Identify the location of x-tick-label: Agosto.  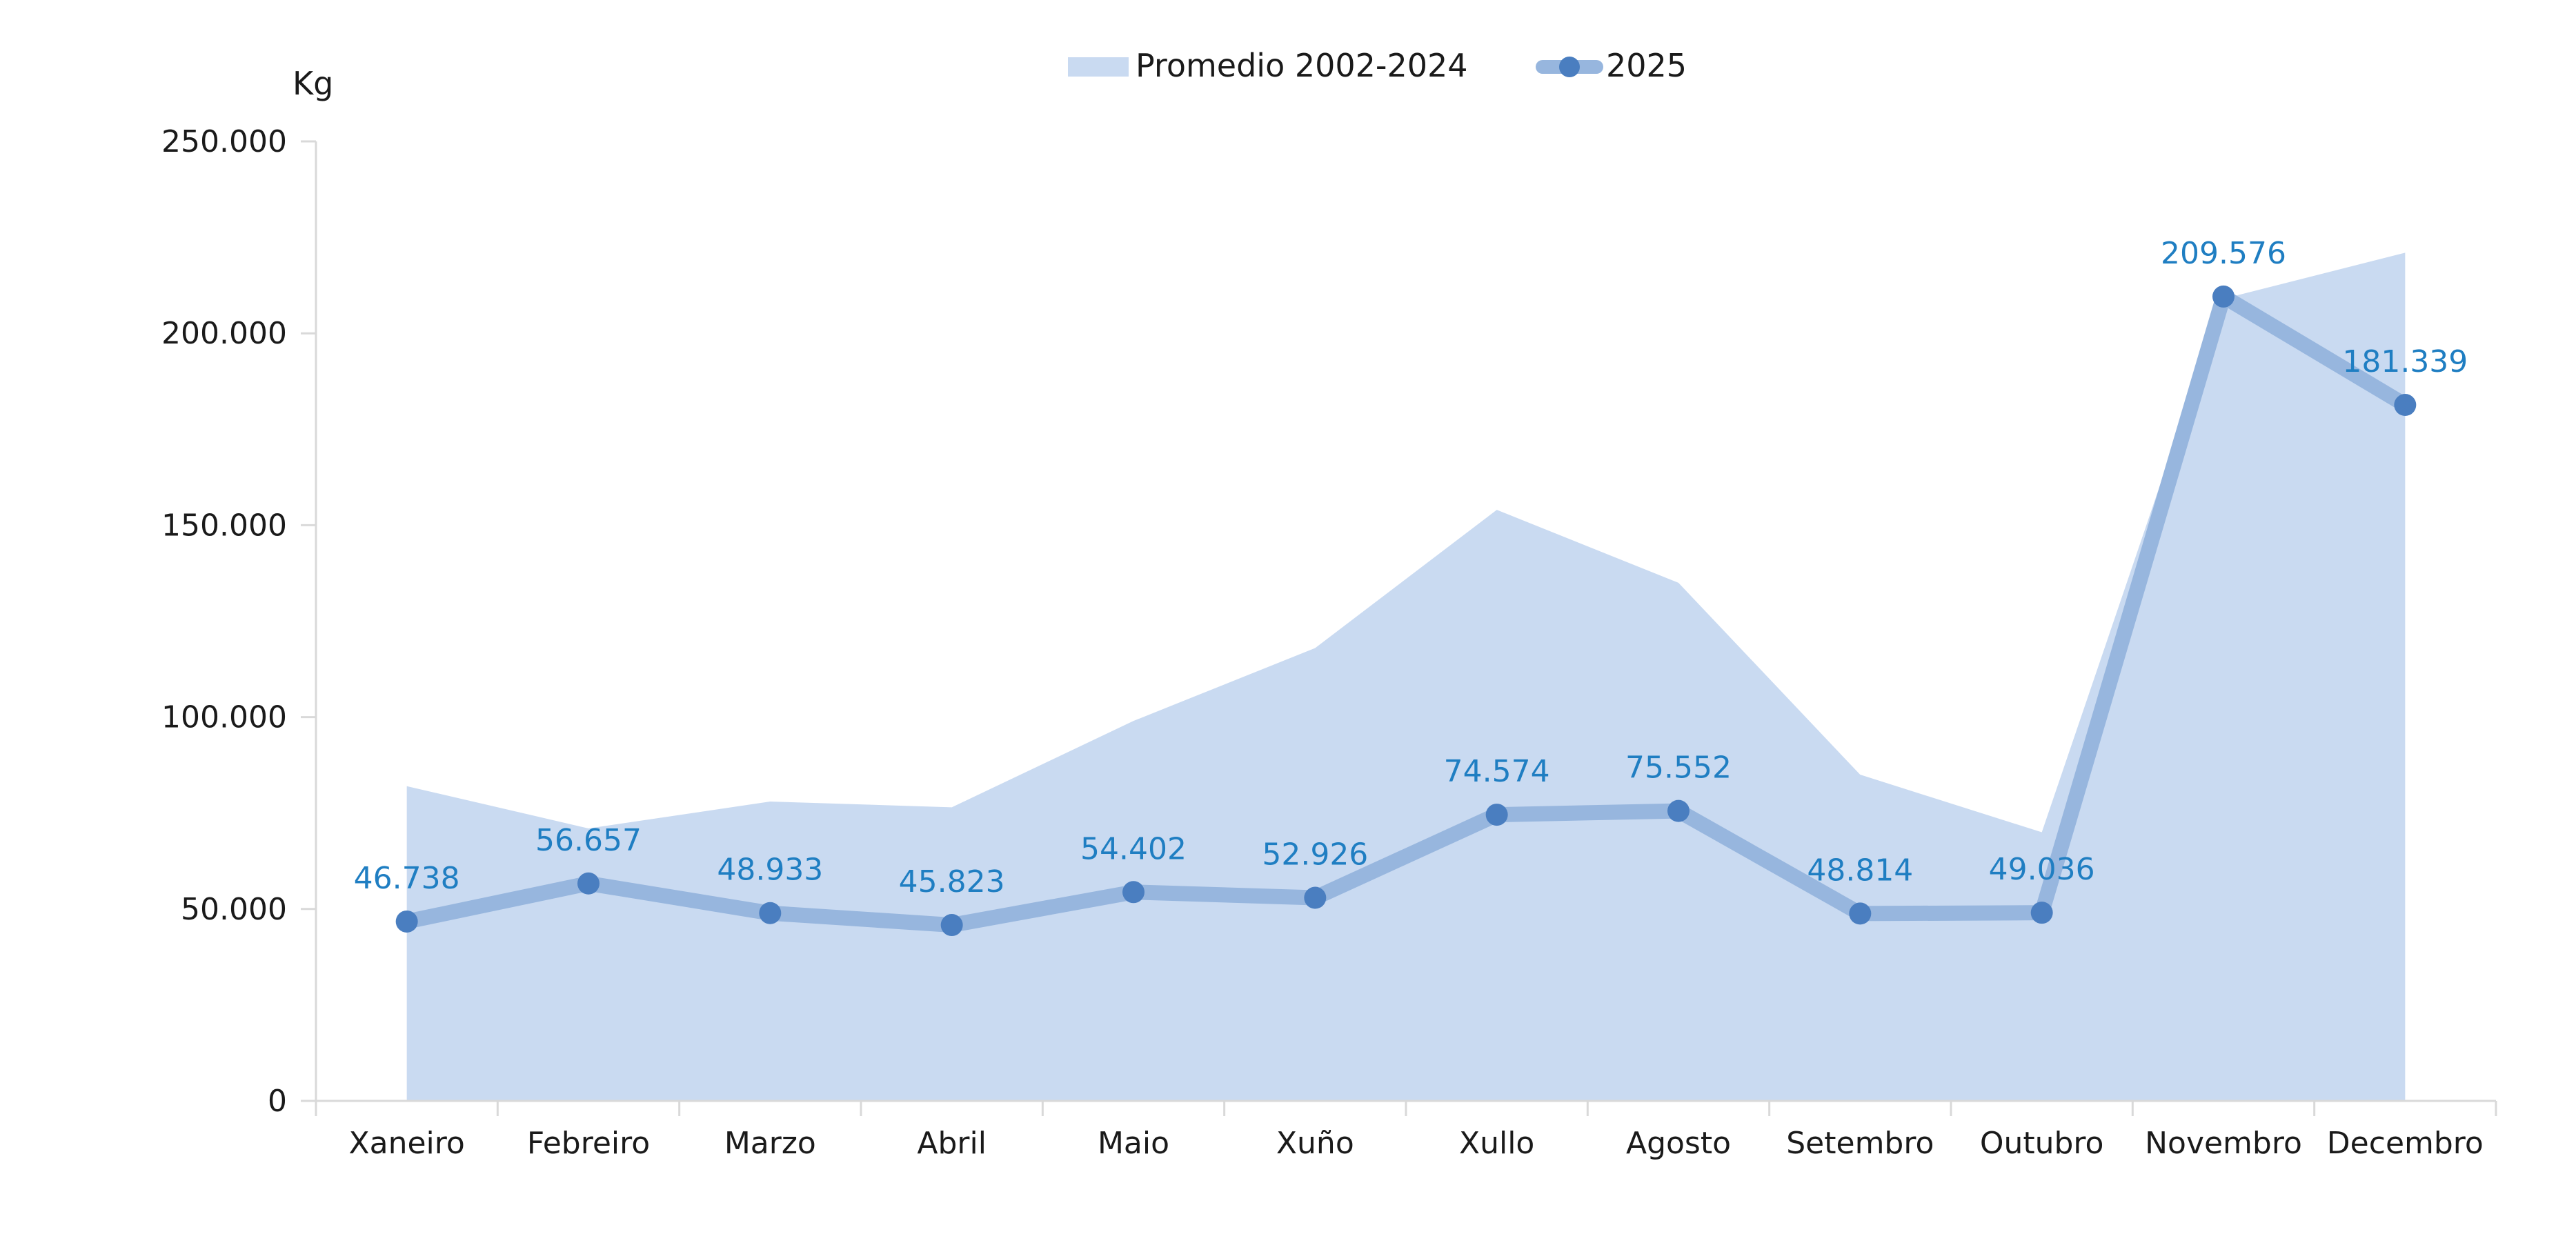
(1678, 1143).